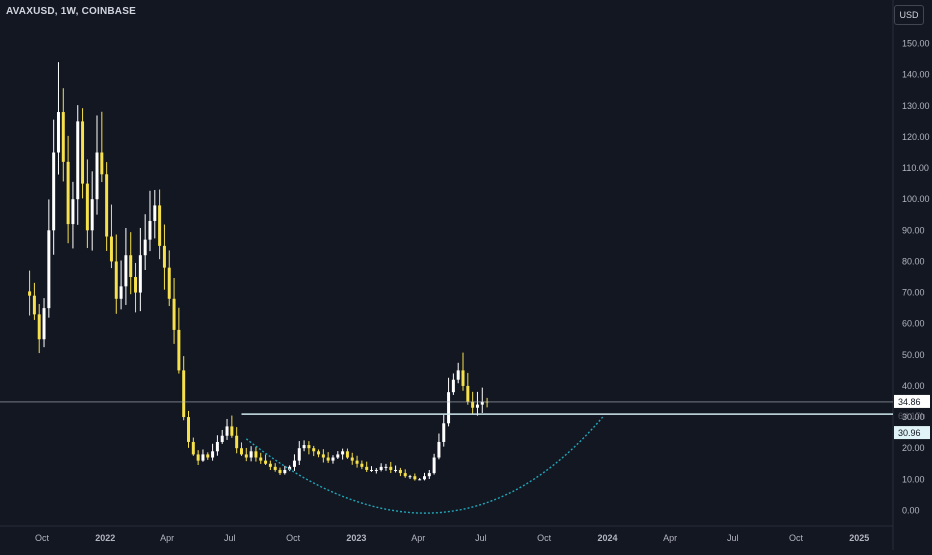 The height and width of the screenshot is (555, 932). What do you see at coordinates (913, 293) in the screenshot?
I see `y-tick-label: 70.00` at bounding box center [913, 293].